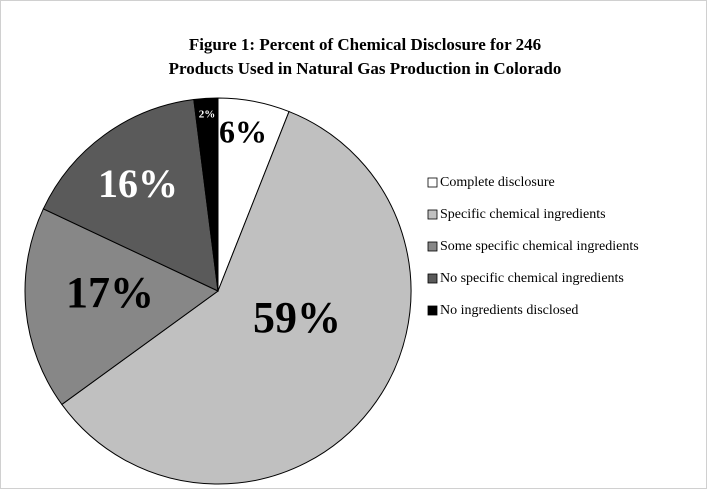  What do you see at coordinates (138, 183) in the screenshot?
I see `data-label: 16%` at bounding box center [138, 183].